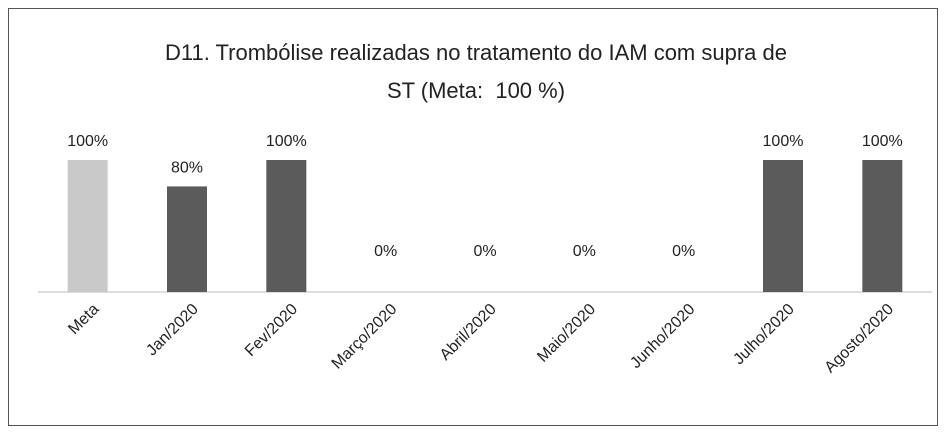 Image resolution: width=952 pixels, height=432 pixels. I want to click on x-tick-label: Março/2020, so click(365, 337).